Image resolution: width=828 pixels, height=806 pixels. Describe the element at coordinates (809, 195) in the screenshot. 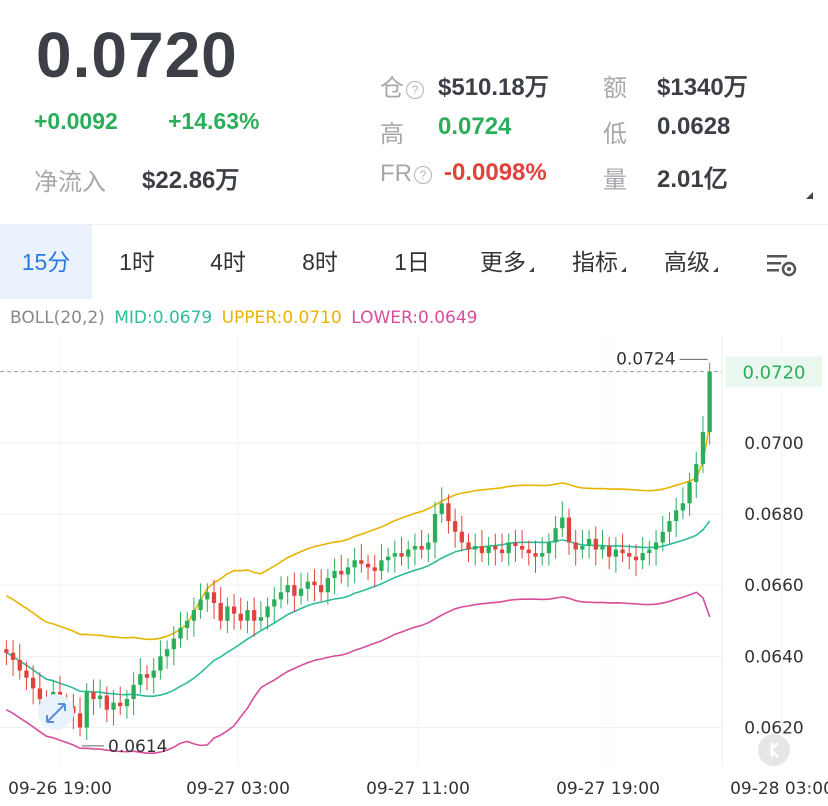

I see `expand-triangle-icon` at that location.